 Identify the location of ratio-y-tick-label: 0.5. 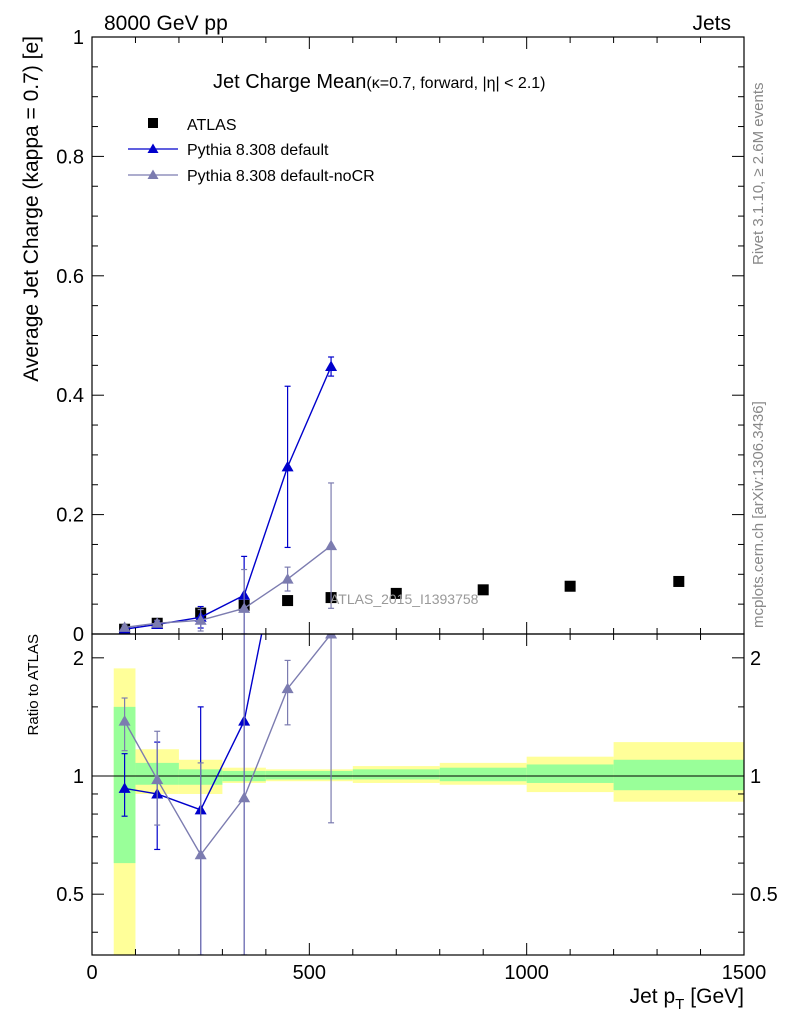
(70, 895).